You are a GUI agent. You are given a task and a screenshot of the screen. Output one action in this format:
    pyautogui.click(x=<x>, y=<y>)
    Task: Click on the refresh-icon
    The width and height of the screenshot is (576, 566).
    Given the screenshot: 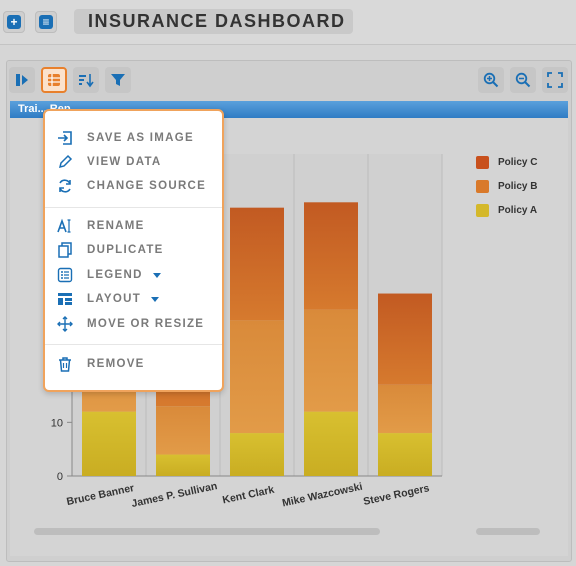 What is the action you would take?
    pyautogui.click(x=65, y=186)
    